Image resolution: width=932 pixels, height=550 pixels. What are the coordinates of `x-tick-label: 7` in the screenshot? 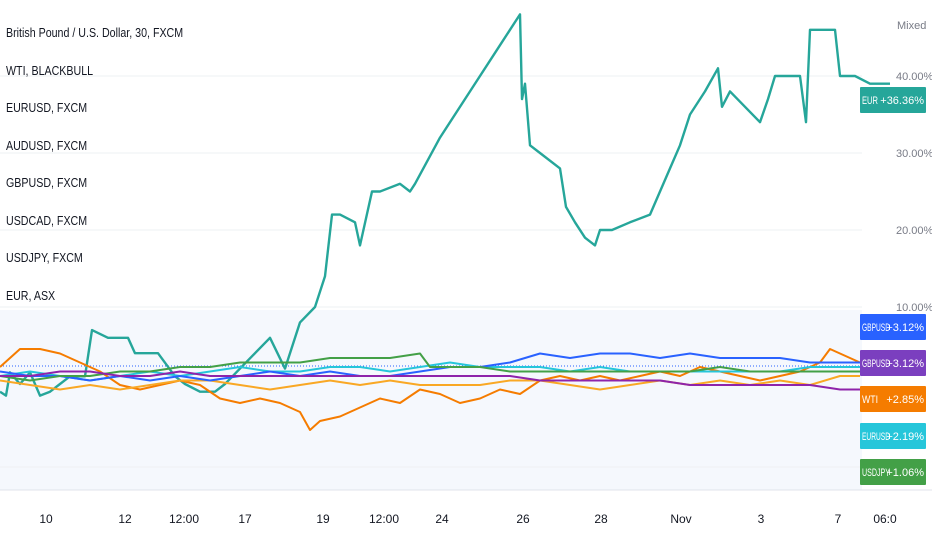 It's located at (838, 519).